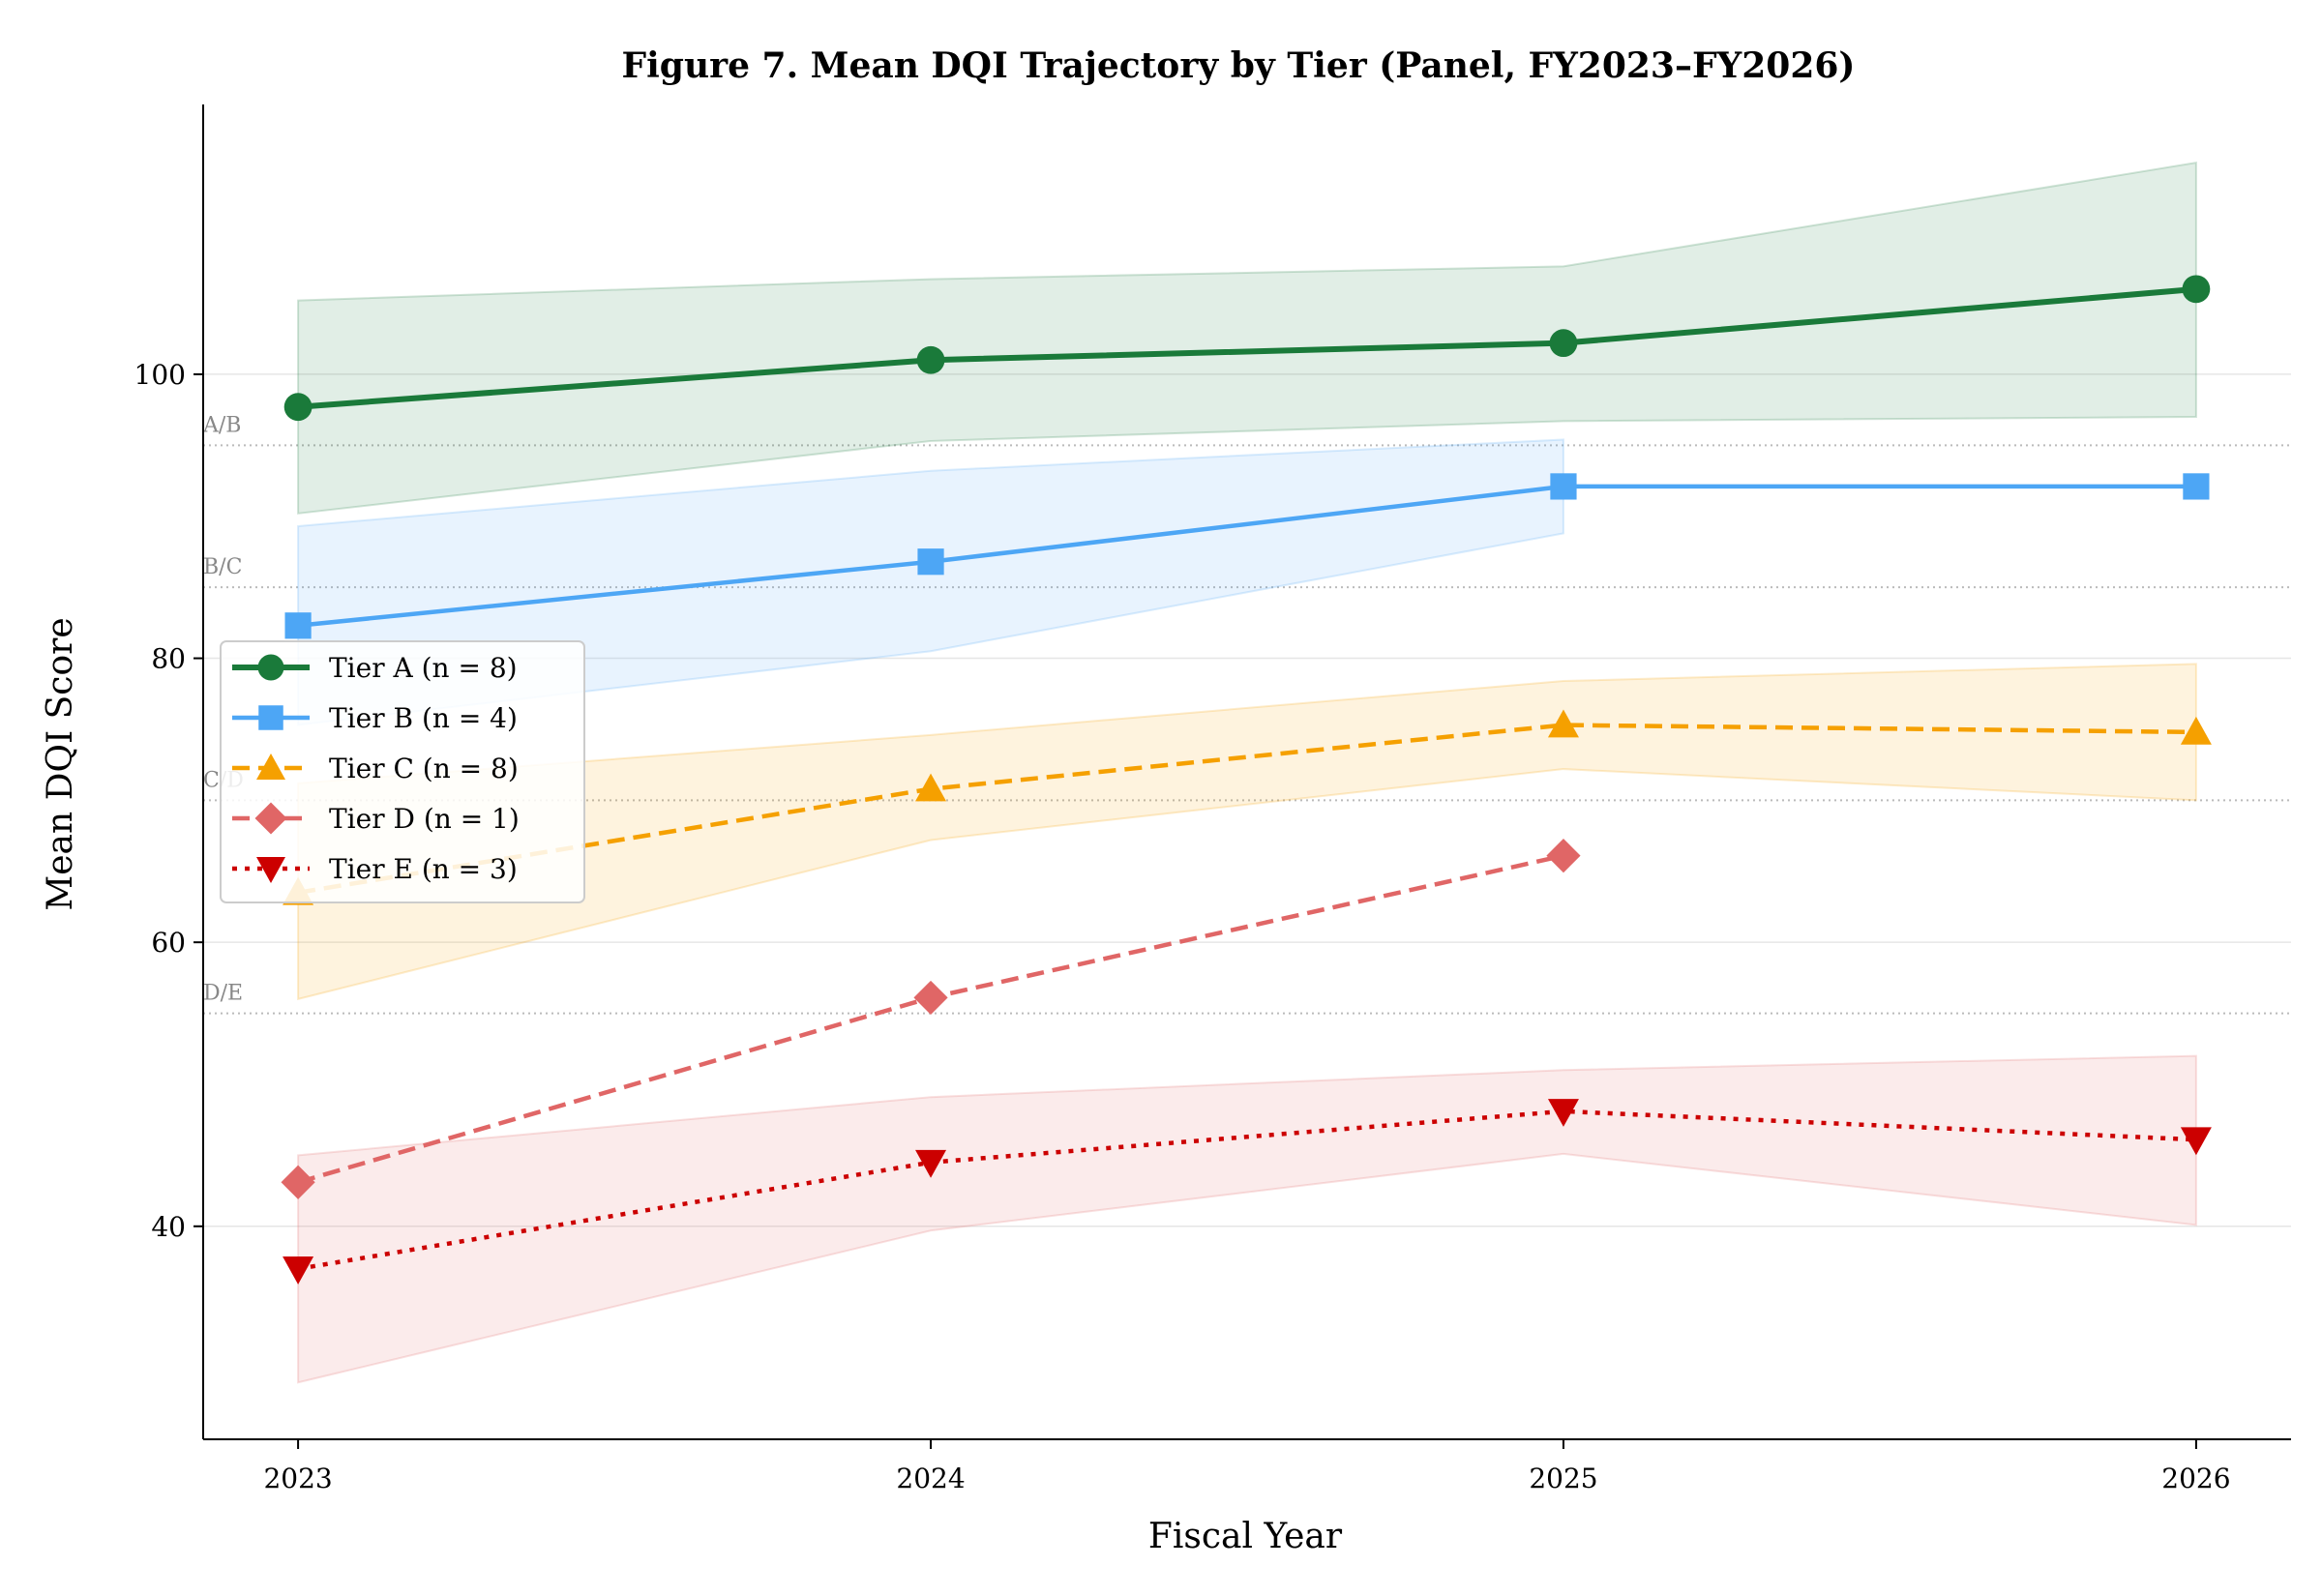 The height and width of the screenshot is (1596, 2322). Describe the element at coordinates (930, 1478) in the screenshot. I see `x-tick-label: 2024` at that location.